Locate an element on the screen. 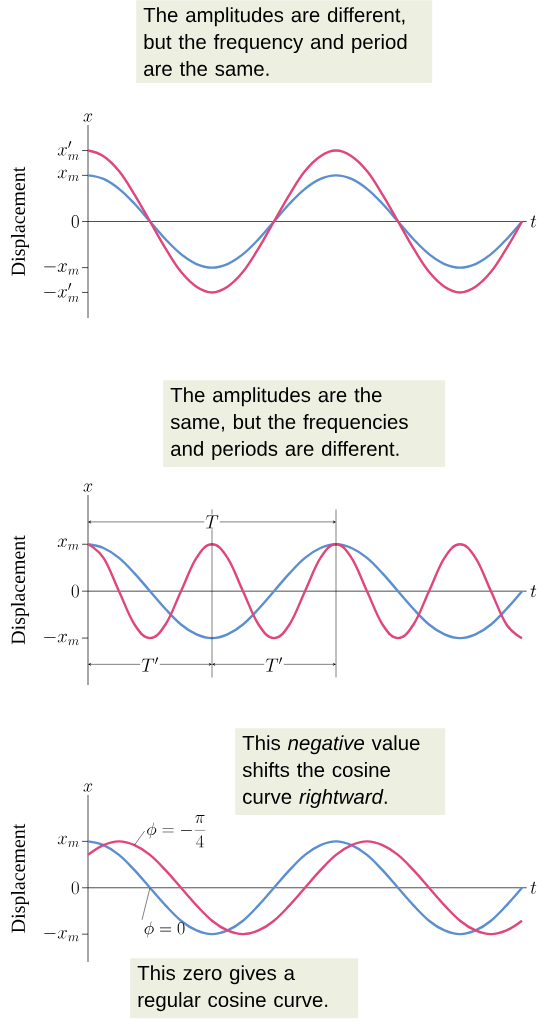  text: This zero gives a regular cosine curve. is located at coordinates (232, 988).